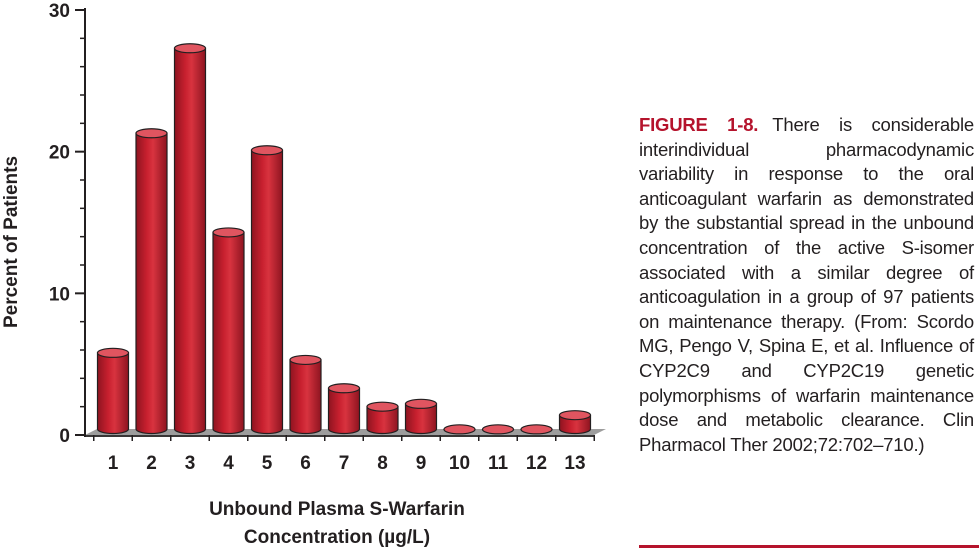 The height and width of the screenshot is (550, 979). What do you see at coordinates (337, 537) in the screenshot?
I see `x-axis-label-line2: Concentration (µg/L)` at bounding box center [337, 537].